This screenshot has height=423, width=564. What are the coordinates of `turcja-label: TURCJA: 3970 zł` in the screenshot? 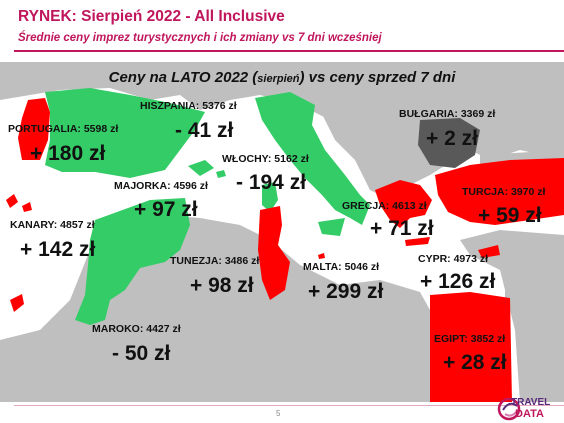 It's located at (504, 192).